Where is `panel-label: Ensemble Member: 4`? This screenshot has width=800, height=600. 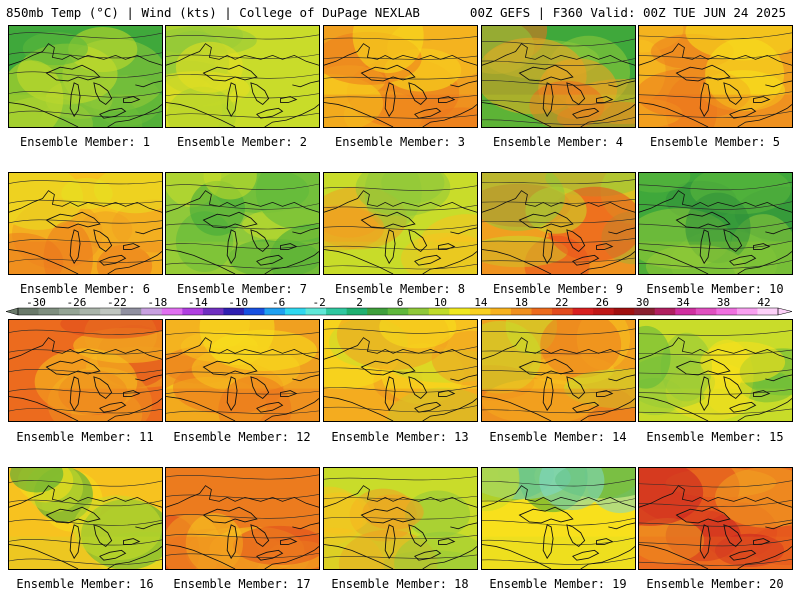
panel-label: Ensemble Member: 4 is located at coordinates (558, 142).